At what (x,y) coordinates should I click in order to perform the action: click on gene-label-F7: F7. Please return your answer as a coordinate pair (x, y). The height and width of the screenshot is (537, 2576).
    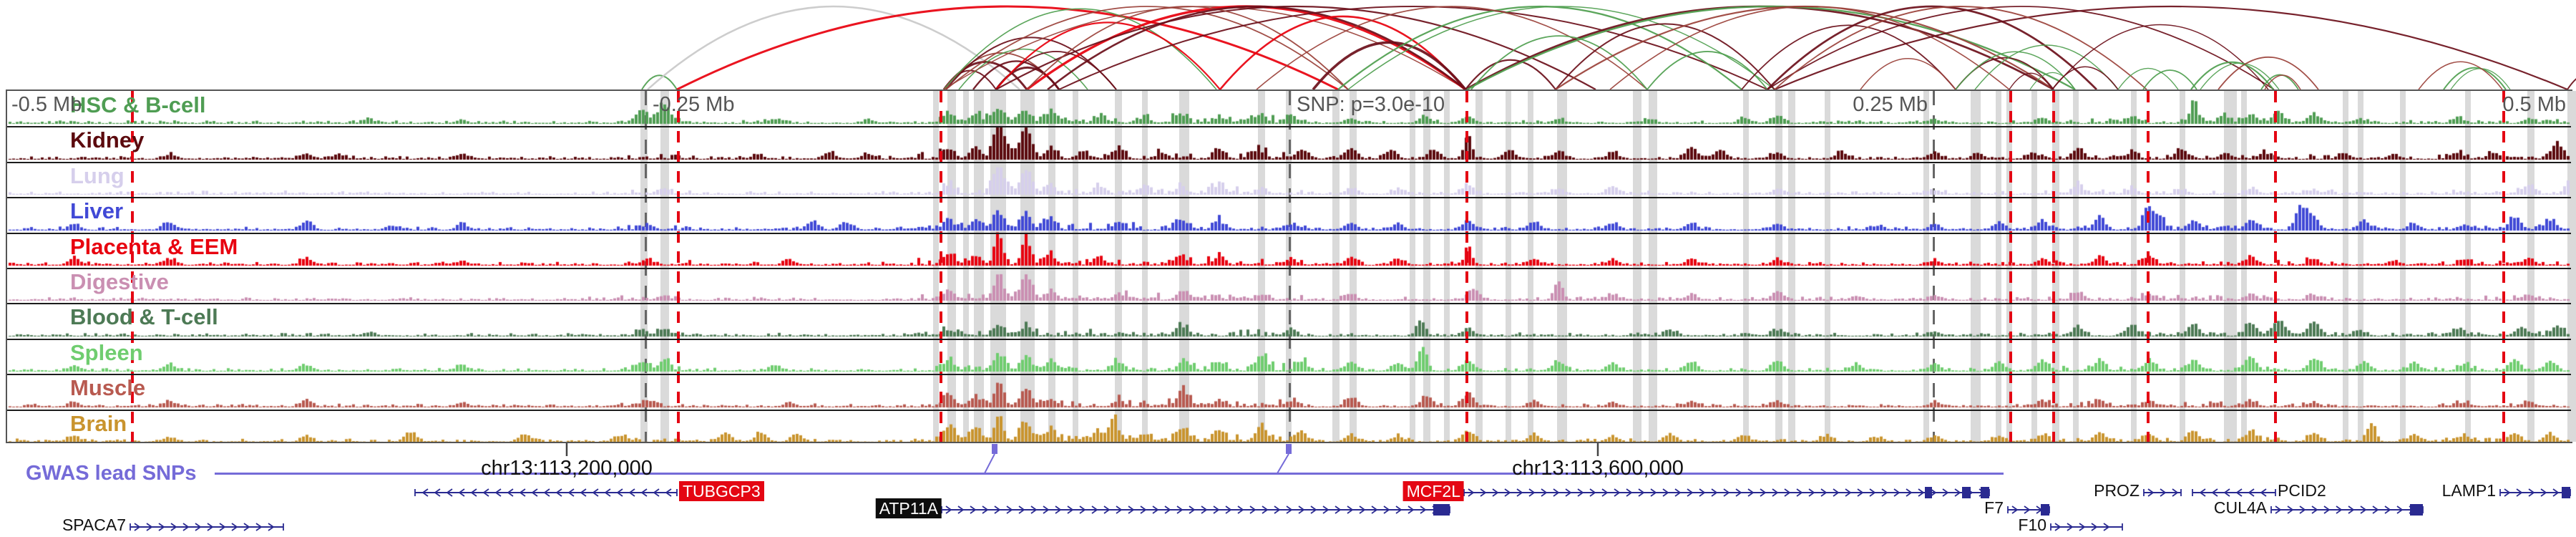
    Looking at the image, I should click on (1994, 507).